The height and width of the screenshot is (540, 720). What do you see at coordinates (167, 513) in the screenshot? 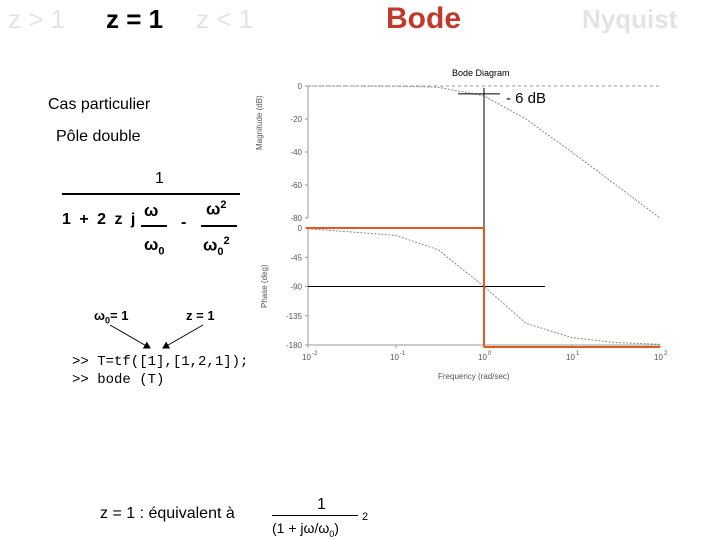
I see `equiv-text: z = 1 : équivalent à` at bounding box center [167, 513].